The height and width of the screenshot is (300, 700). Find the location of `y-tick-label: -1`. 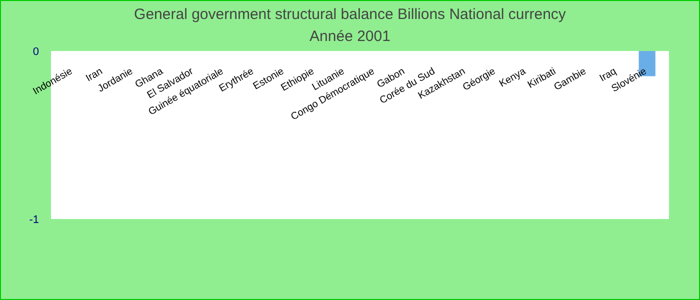

y-tick-label: -1 is located at coordinates (34, 220).